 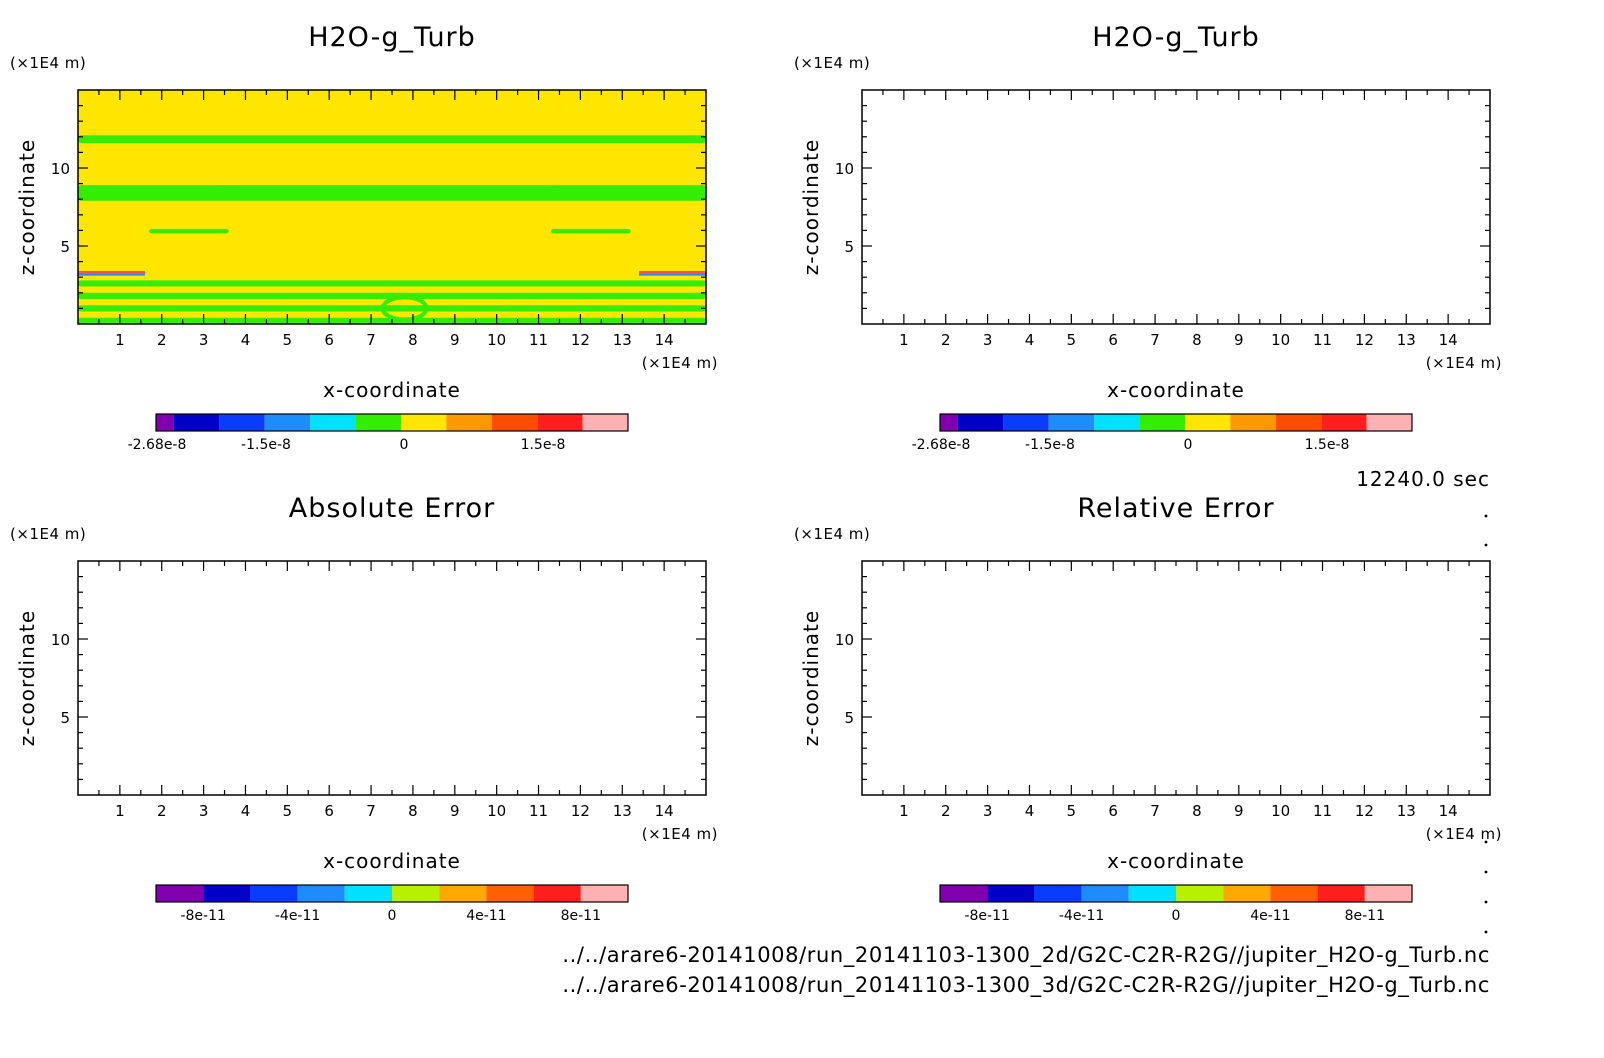 What do you see at coordinates (392, 508) in the screenshot?
I see `chart-title: Absolute Error` at bounding box center [392, 508].